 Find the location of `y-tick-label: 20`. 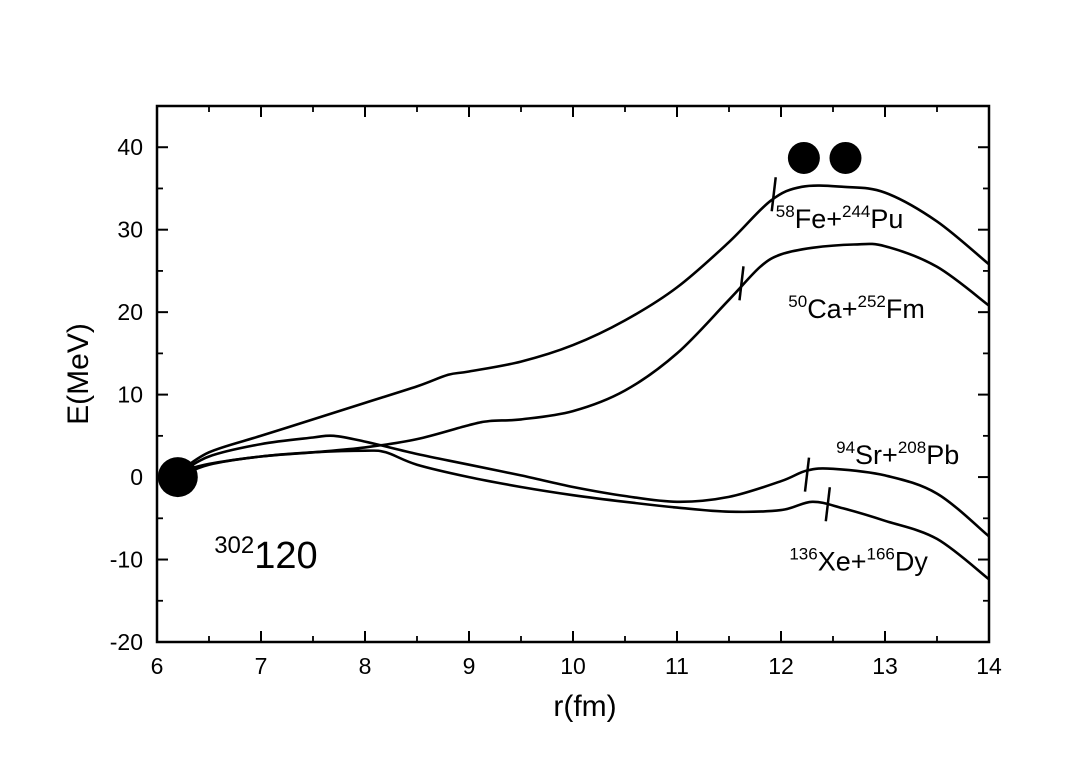

y-tick-label: 20 is located at coordinates (130, 312).